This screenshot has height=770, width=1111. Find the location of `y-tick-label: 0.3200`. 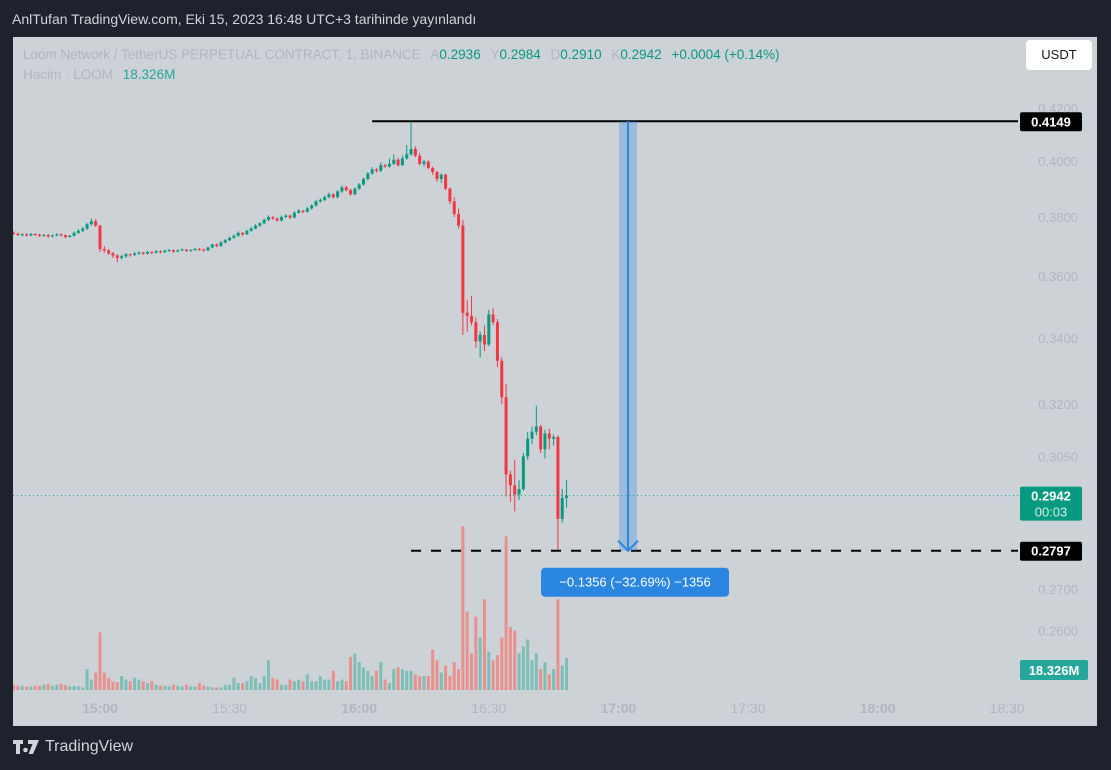

y-tick-label: 0.3200 is located at coordinates (1058, 404).